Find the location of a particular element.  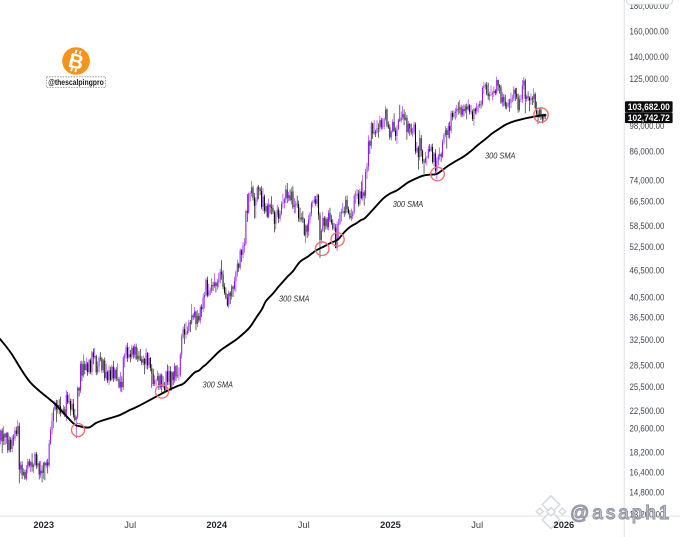

svg-text: 125,000.00 is located at coordinates (649, 78).